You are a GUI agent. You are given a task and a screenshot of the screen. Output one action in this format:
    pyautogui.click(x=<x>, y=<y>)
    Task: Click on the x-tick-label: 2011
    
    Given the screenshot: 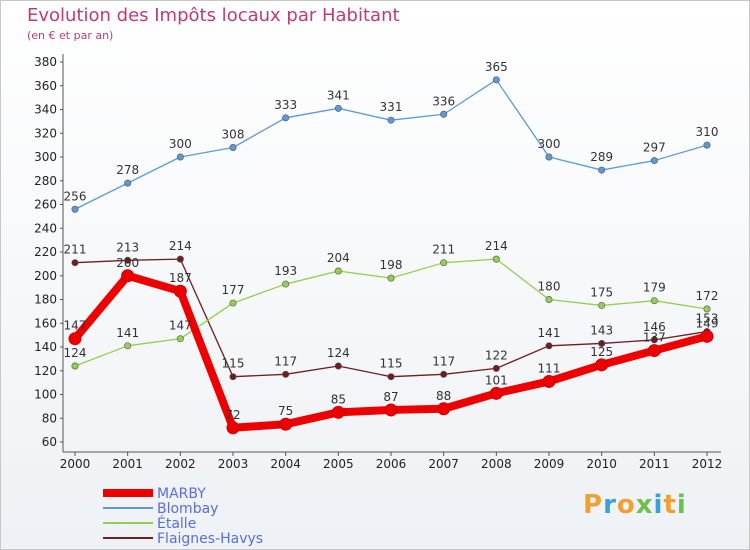 What is the action you would take?
    pyautogui.click(x=654, y=464)
    